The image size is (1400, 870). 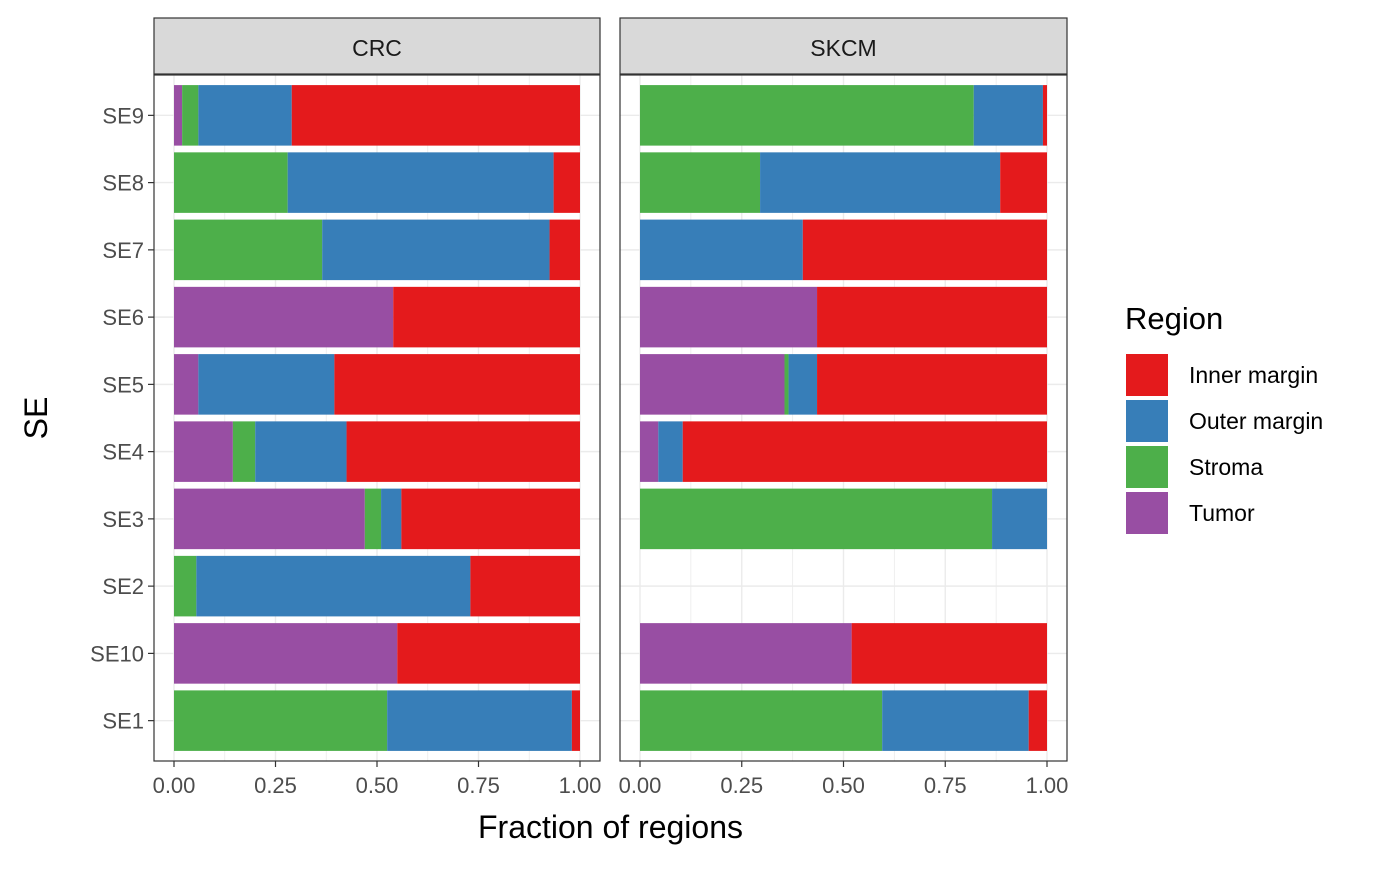 What do you see at coordinates (1147, 467) in the screenshot?
I see `legend-swatch-stroma` at bounding box center [1147, 467].